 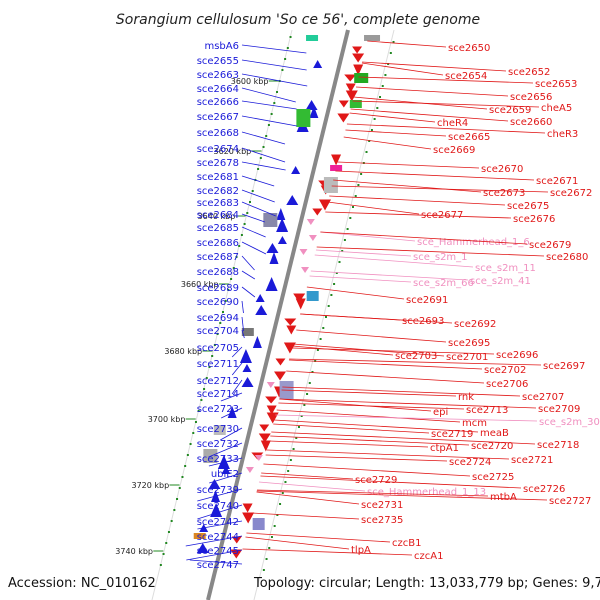 I want to click on right-gene-label: sce2653, so click(x=556, y=84).